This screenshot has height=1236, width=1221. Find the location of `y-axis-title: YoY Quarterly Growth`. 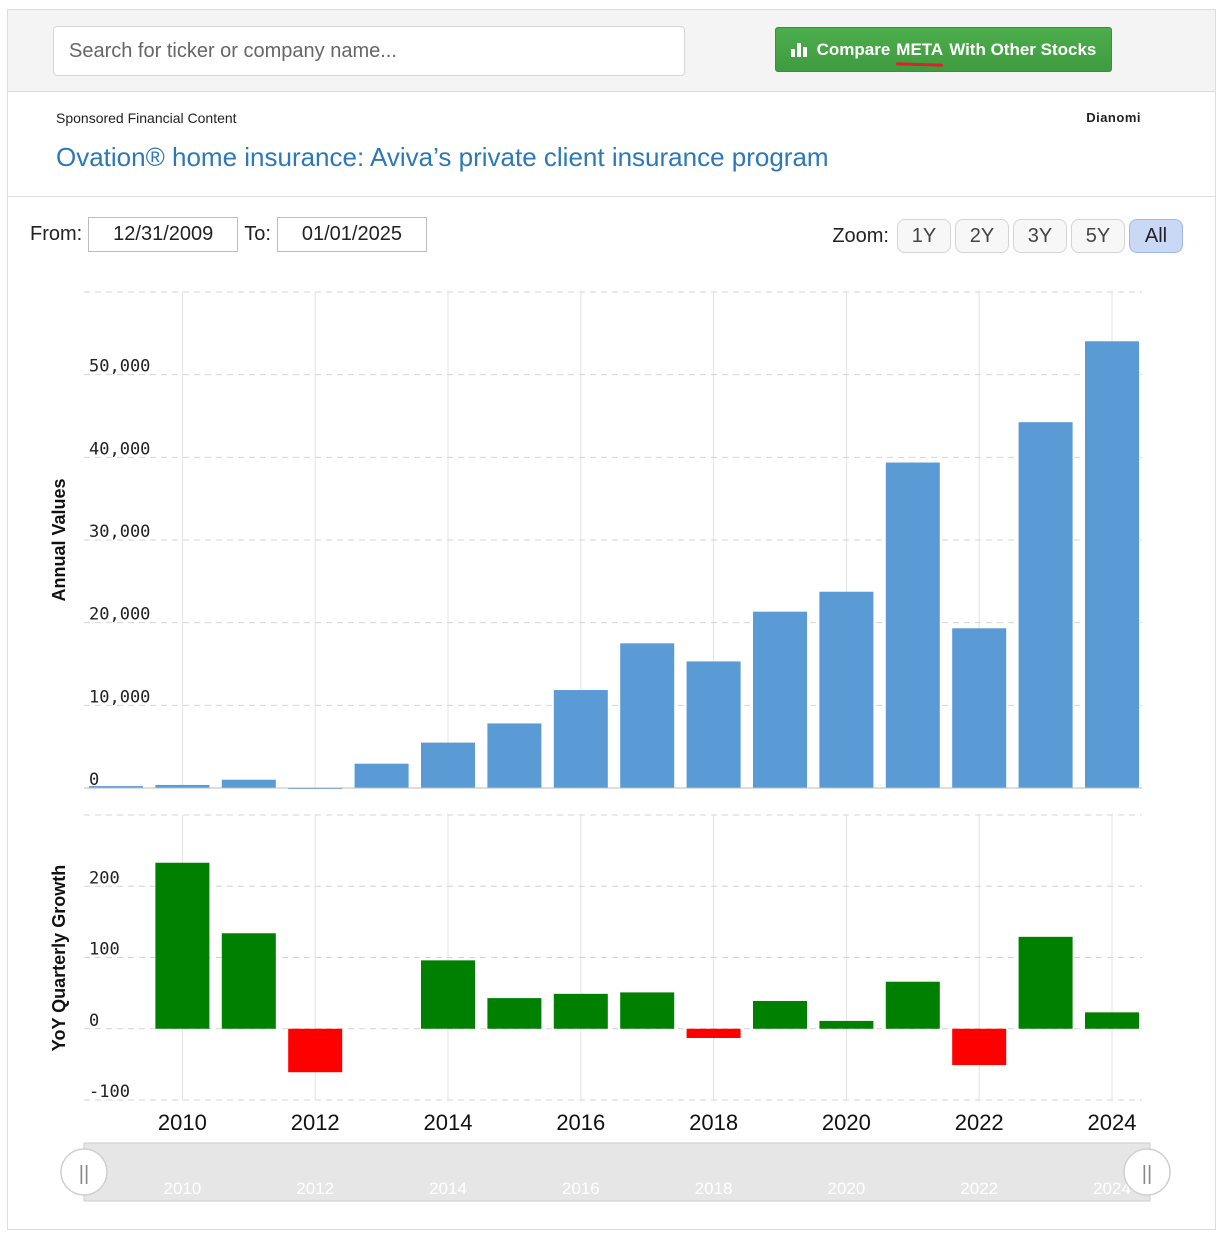

y-axis-title: YoY Quarterly Growth is located at coordinates (59, 958).